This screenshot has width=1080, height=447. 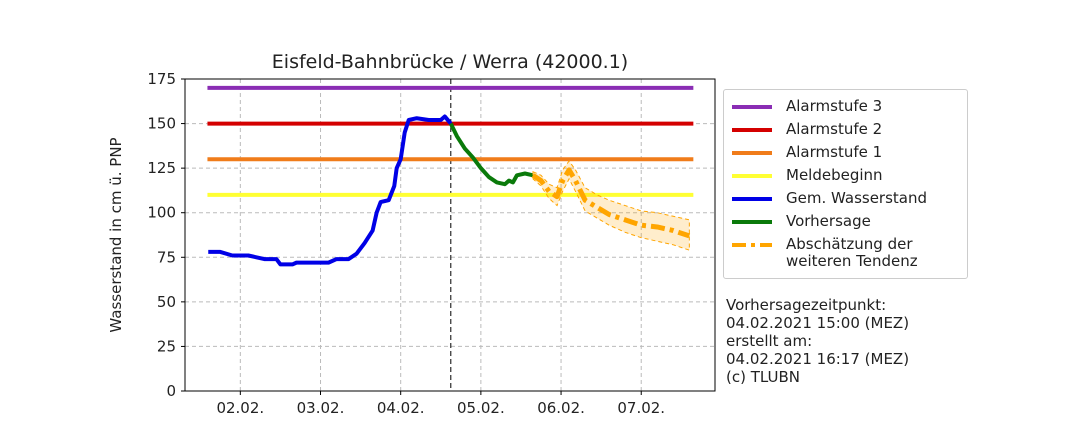 What do you see at coordinates (161, 168) in the screenshot?
I see `y-tick-label: 125` at bounding box center [161, 168].